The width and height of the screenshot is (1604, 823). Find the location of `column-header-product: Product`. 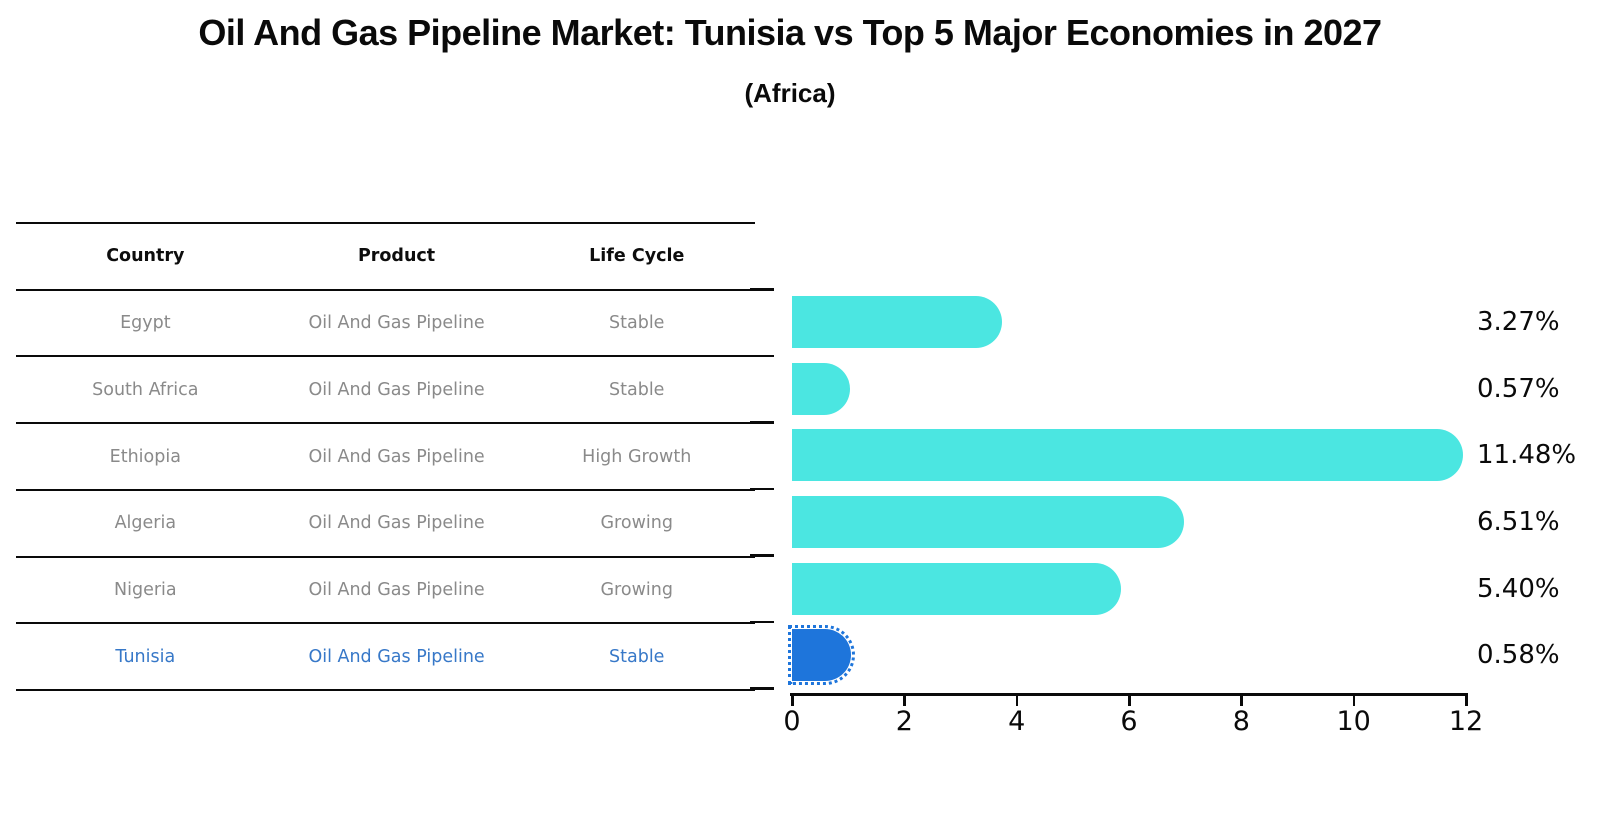

column-header-product: Product is located at coordinates (396, 256).